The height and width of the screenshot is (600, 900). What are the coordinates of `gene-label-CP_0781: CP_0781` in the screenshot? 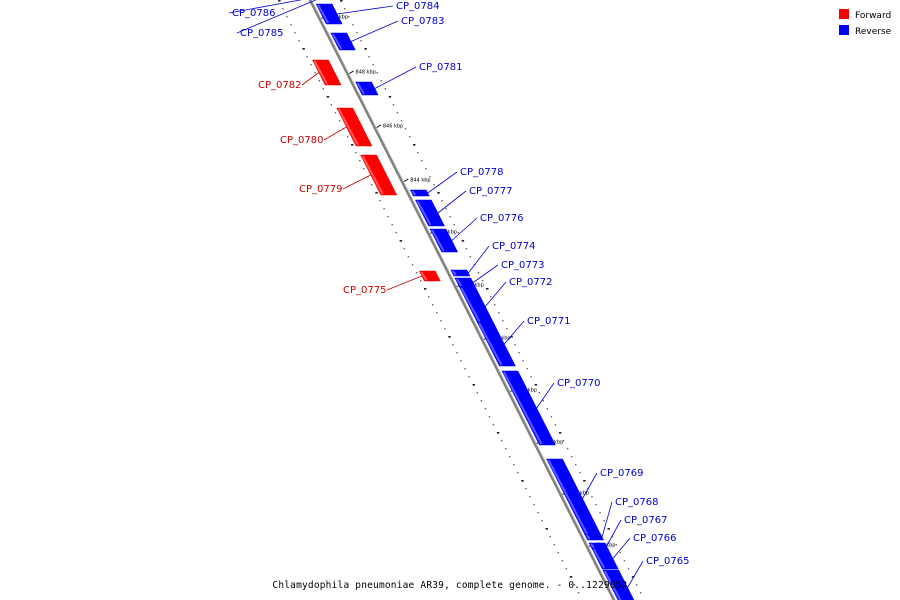 It's located at (440, 67).